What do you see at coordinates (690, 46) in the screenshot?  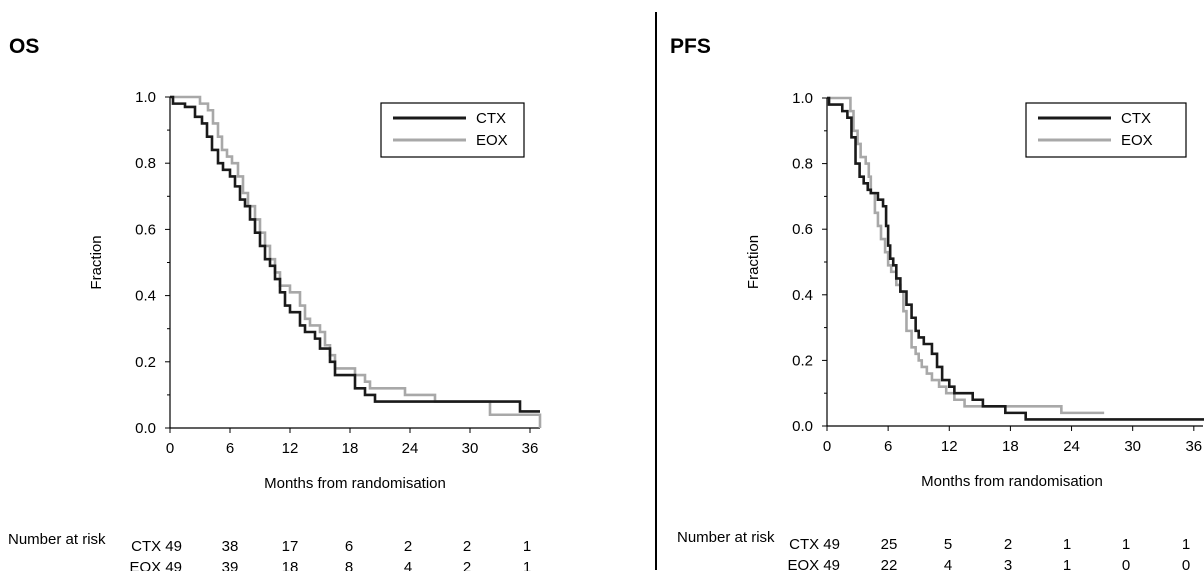 I see `panel-title: PFS` at bounding box center [690, 46].